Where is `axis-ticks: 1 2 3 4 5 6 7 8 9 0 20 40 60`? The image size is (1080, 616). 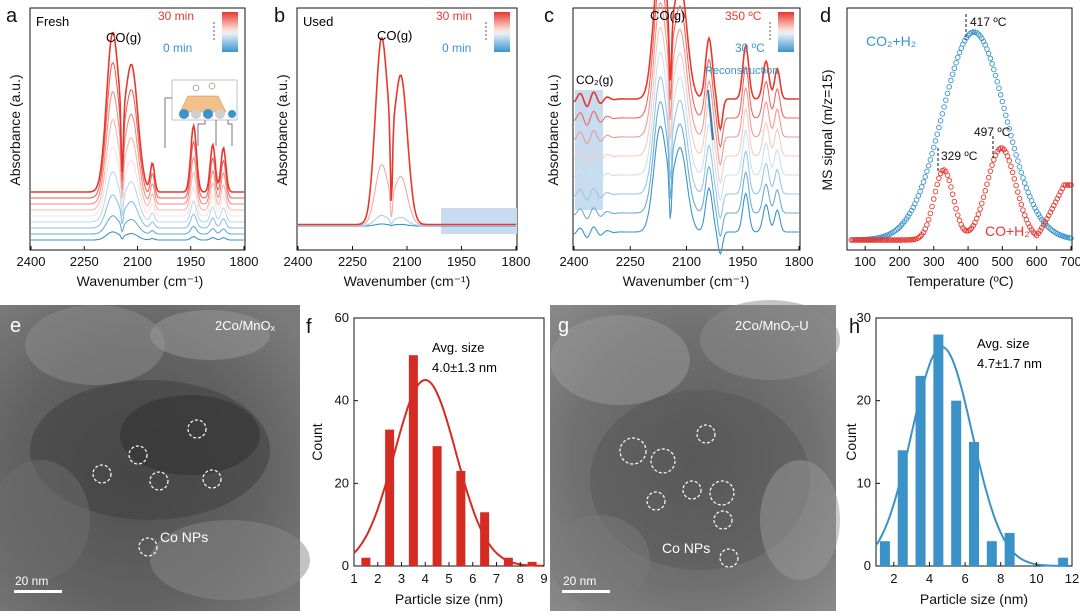
axis-ticks: 1 2 3 4 5 6 7 8 9 0 20 40 60 is located at coordinates (441, 448).